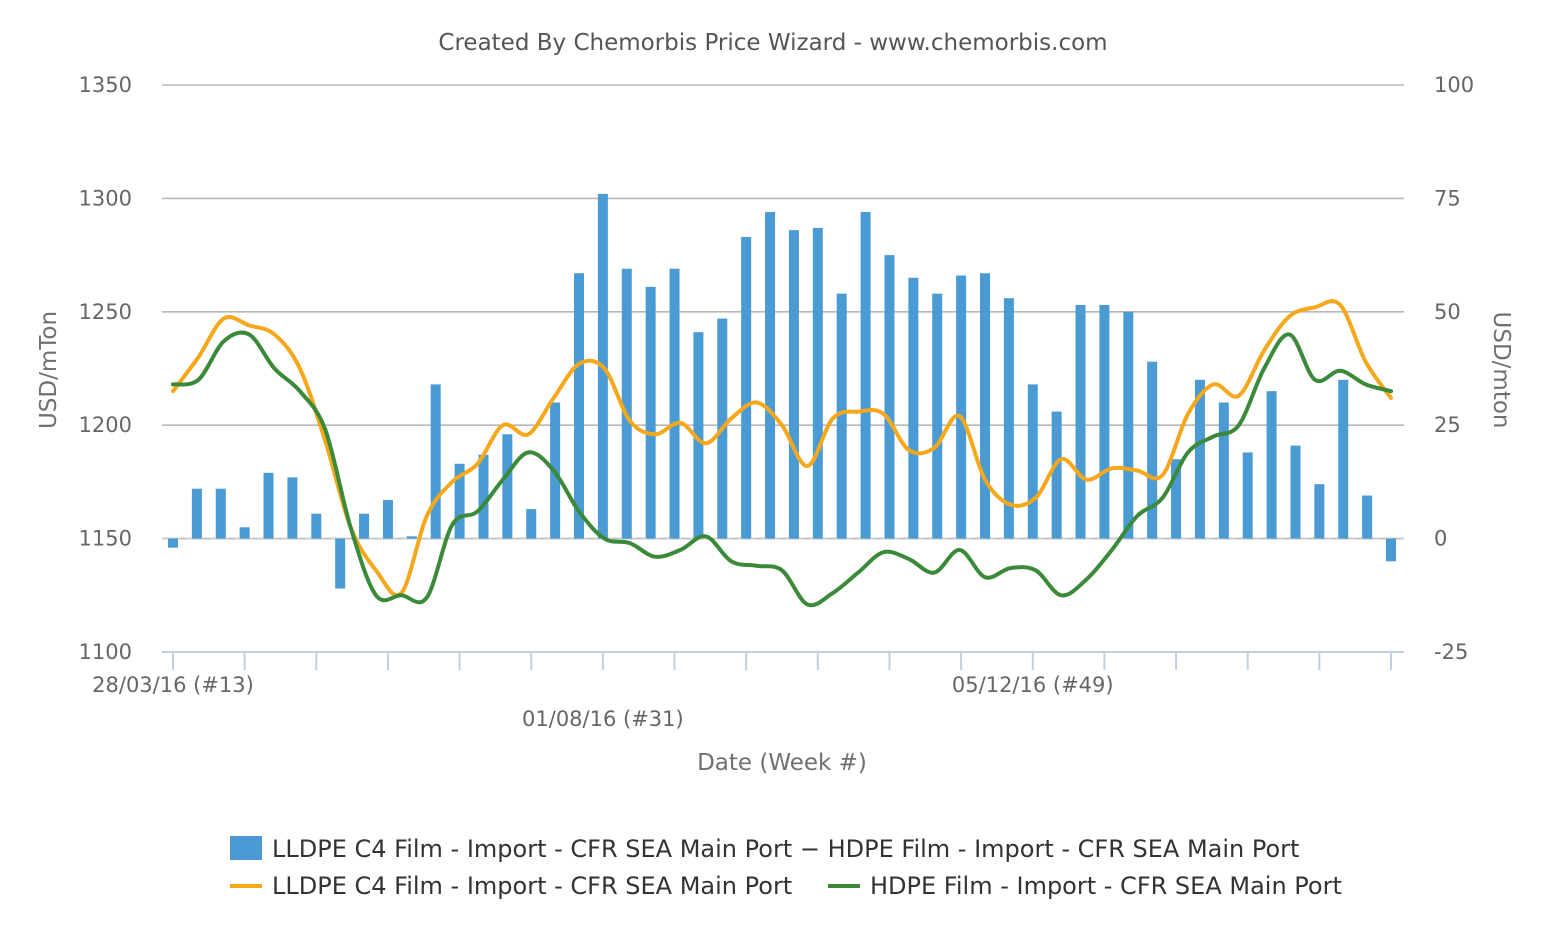 The width and height of the screenshot is (1552, 930). I want to click on x-tick-label: 28/03/16 (#13), so click(173, 685).